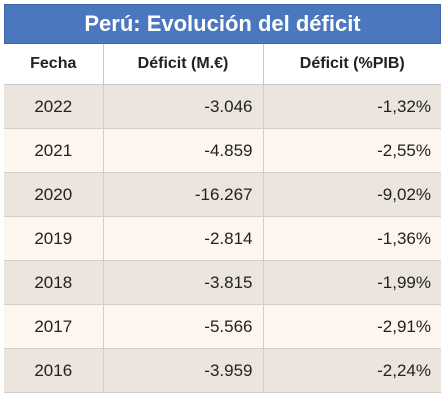 The width and height of the screenshot is (445, 413). Describe the element at coordinates (222, 24) in the screenshot. I see `table-title: Perú: Evolución del déficit` at that location.